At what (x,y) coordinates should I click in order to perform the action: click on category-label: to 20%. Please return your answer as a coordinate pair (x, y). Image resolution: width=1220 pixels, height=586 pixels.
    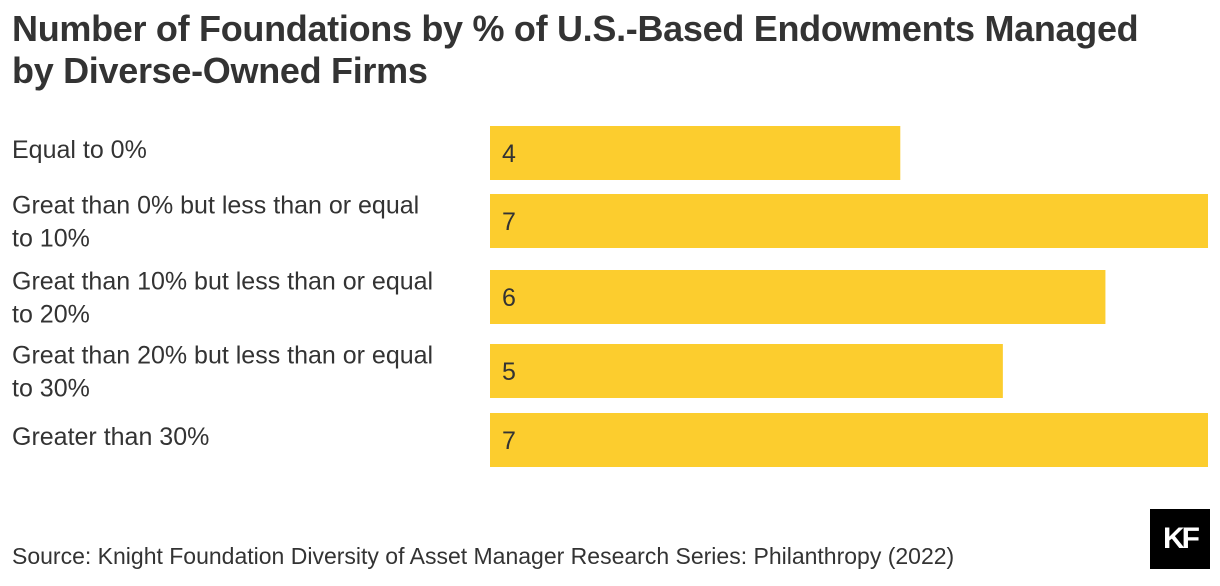
    Looking at the image, I should click on (51, 315).